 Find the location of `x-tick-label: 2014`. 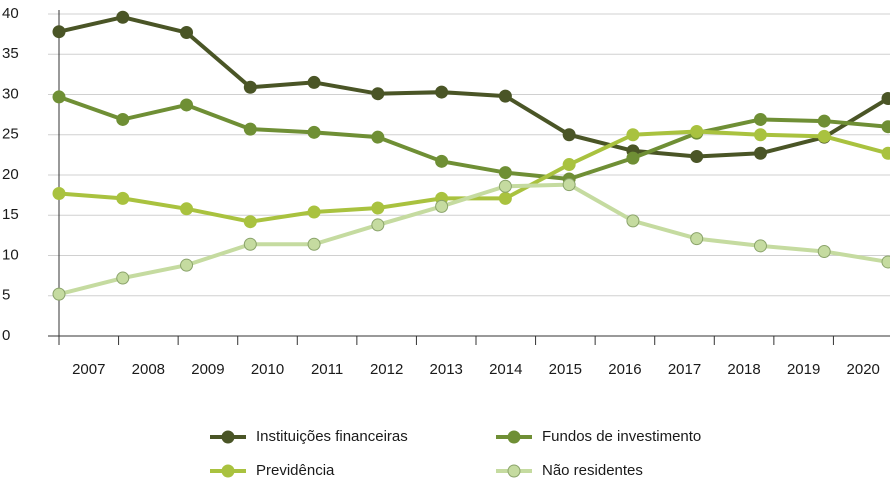

x-tick-label: 2014 is located at coordinates (505, 369).